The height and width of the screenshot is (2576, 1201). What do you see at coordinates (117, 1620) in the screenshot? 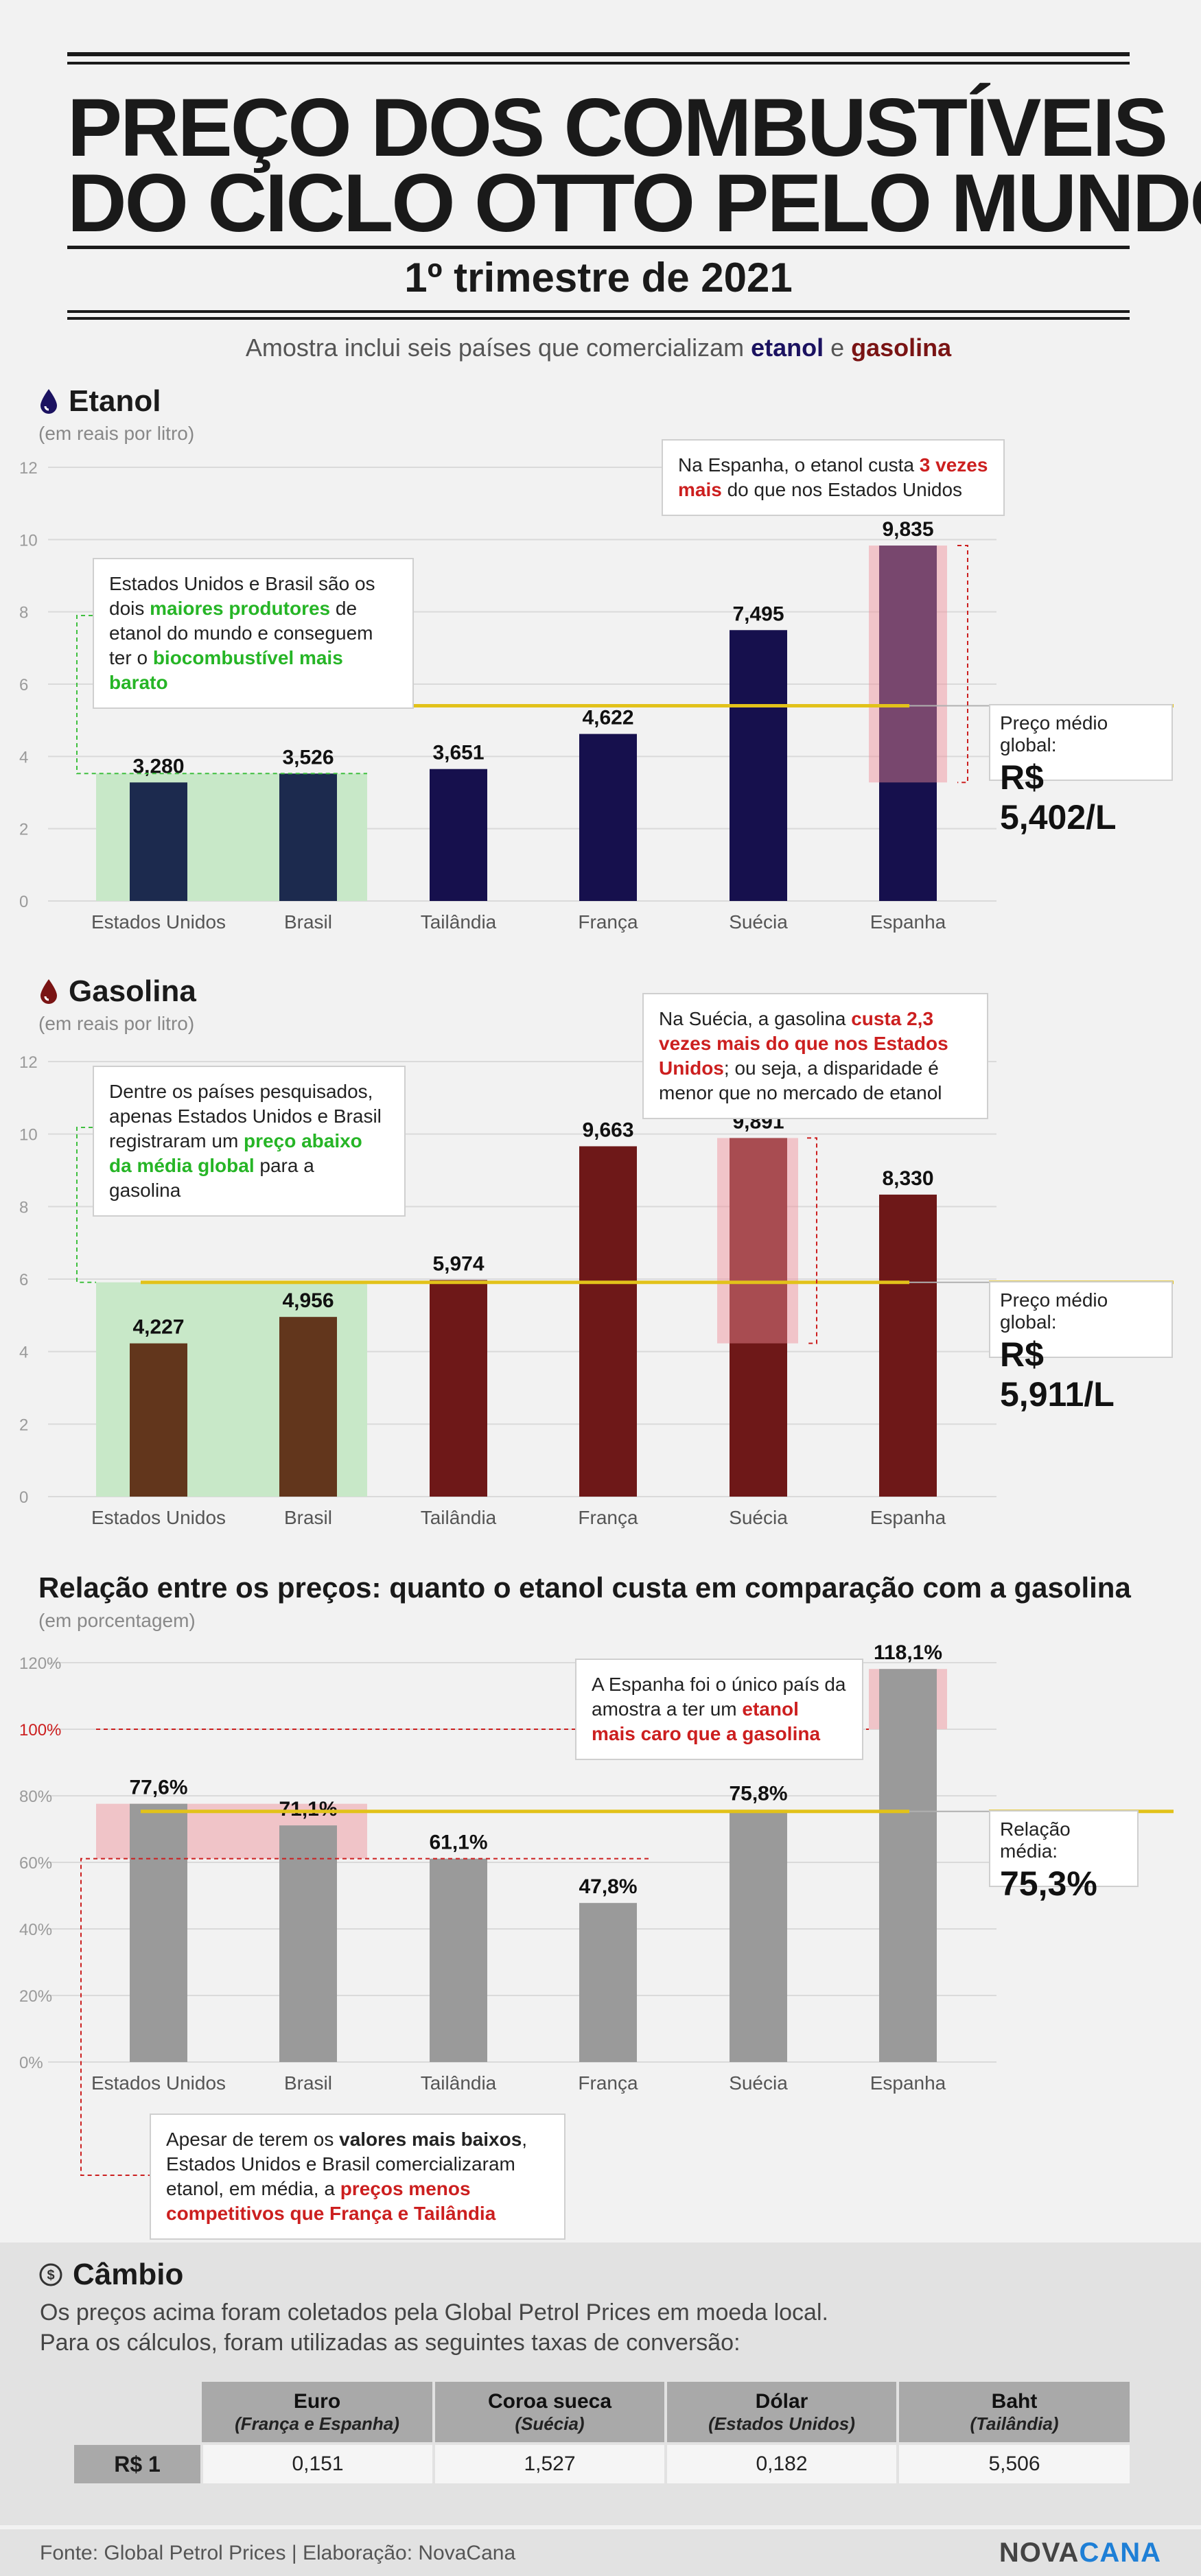
I see `relacao-unit: (em porcentagem)` at bounding box center [117, 1620].